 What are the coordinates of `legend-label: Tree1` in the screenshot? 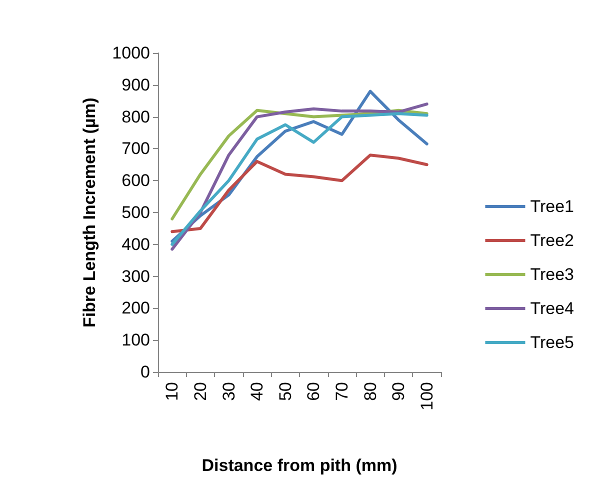 It's located at (552, 206).